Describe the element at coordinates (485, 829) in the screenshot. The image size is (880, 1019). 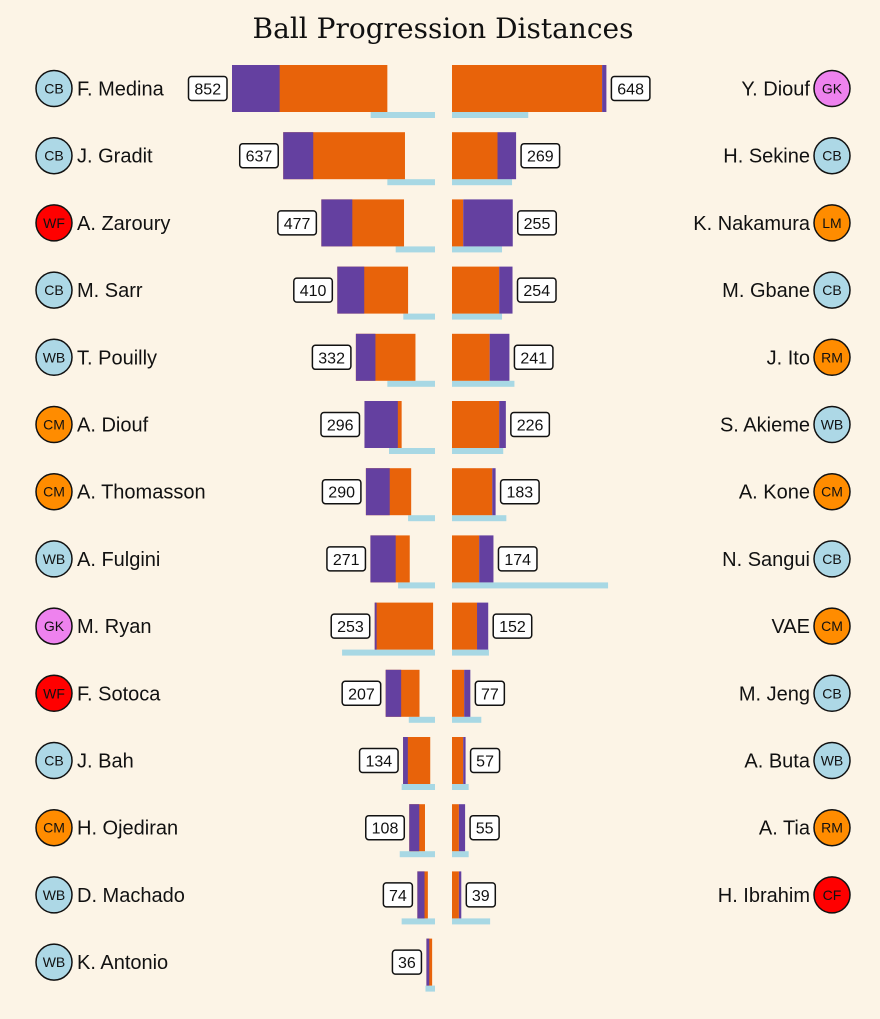
I see `value-label: 55` at that location.